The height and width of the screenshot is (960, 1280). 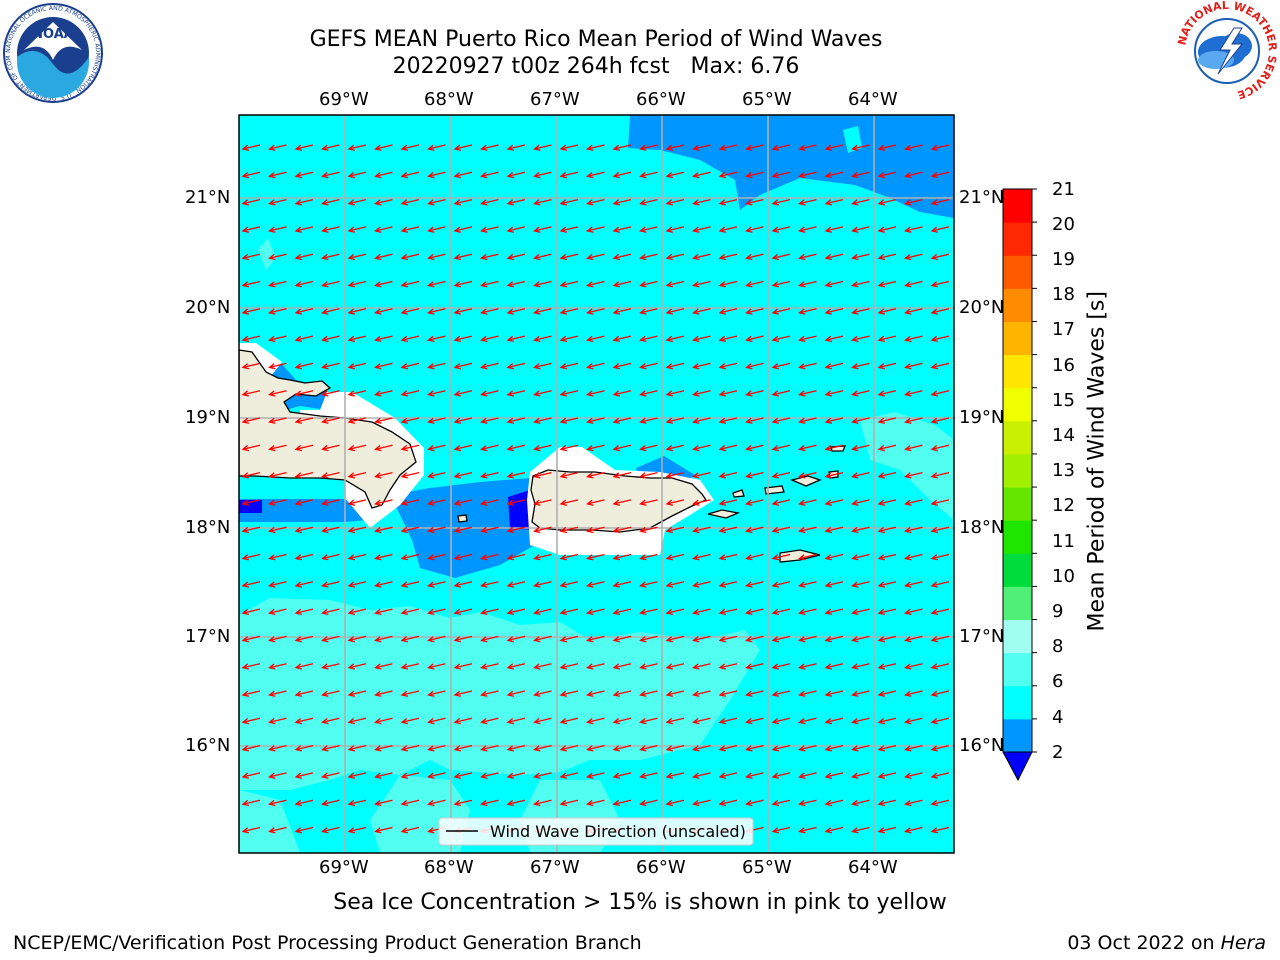 I want to click on colorbar-segment, so click(x=1017, y=206).